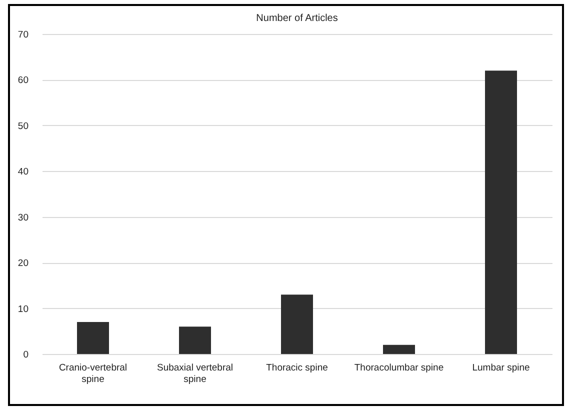 This screenshot has height=417, width=576. I want to click on y-tick-label: 10, so click(23, 309).